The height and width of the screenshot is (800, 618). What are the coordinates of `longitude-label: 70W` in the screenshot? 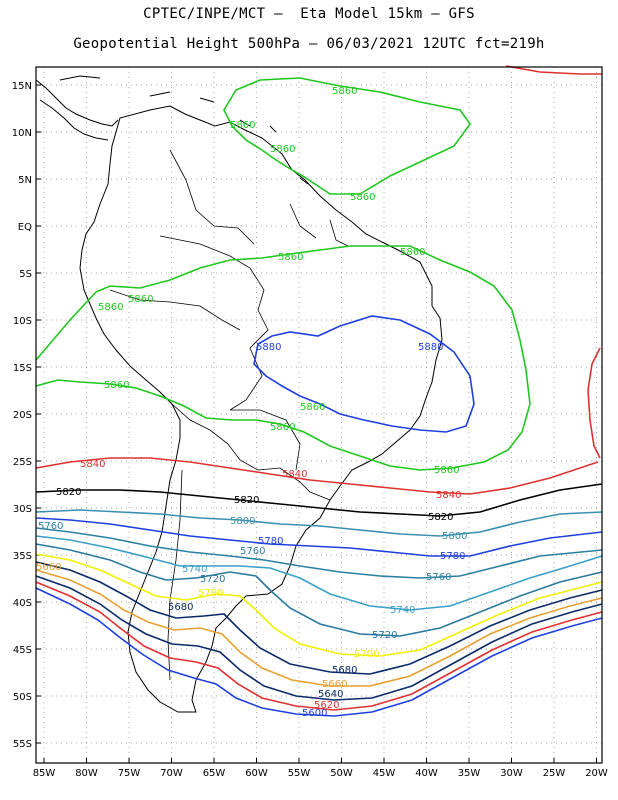 It's located at (171, 773).